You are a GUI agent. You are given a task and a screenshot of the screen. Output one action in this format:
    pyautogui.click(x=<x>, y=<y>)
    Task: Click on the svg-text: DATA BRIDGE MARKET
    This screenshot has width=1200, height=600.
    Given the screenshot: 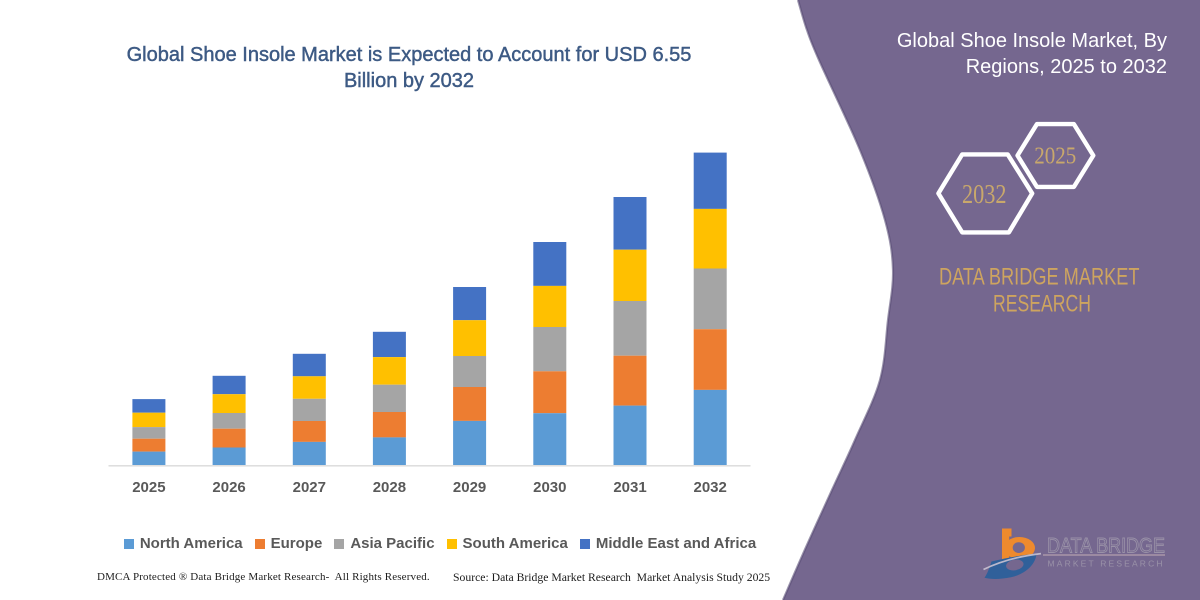 What is the action you would take?
    pyautogui.click(x=1039, y=276)
    